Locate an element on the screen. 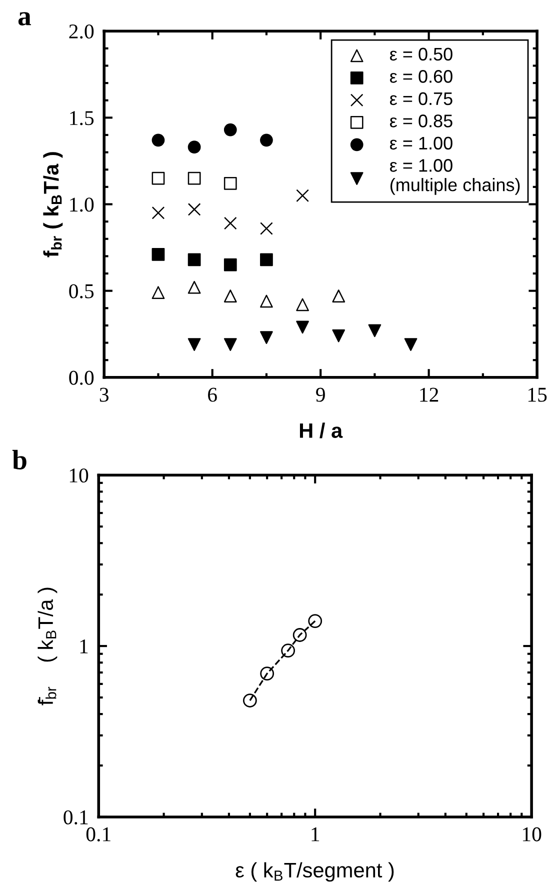 The image size is (548, 888). text: f̄$_{br}$ ( k$_{B}$T/a ) is located at coordinates (48, 647).